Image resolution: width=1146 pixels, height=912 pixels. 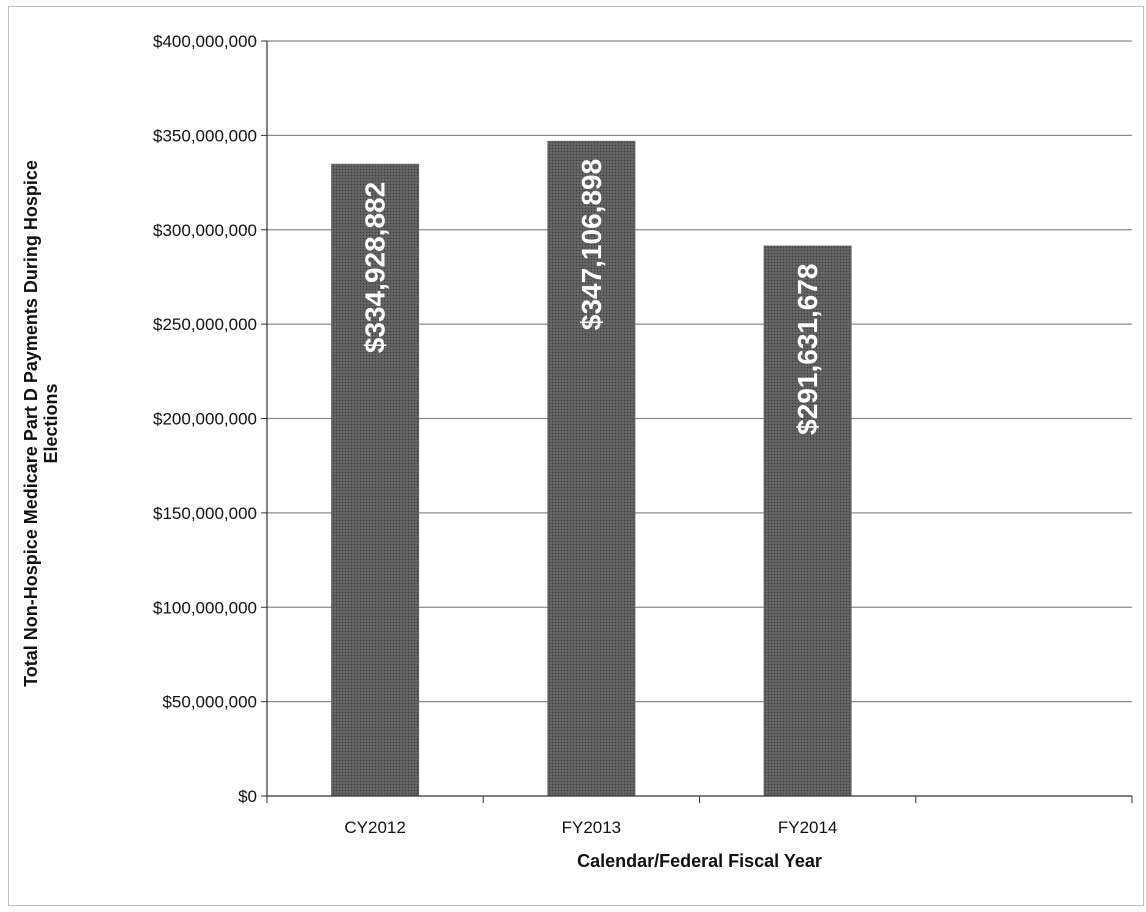 What do you see at coordinates (205, 513) in the screenshot?
I see `y-tick-label: $150,000,000` at bounding box center [205, 513].